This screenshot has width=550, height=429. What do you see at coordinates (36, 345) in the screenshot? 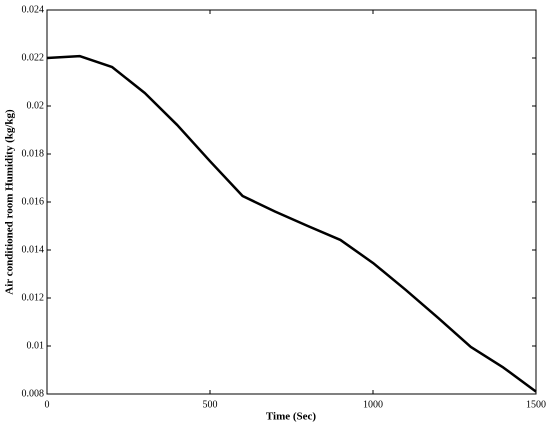
I see `y-tick-label: 0.01` at bounding box center [36, 345].